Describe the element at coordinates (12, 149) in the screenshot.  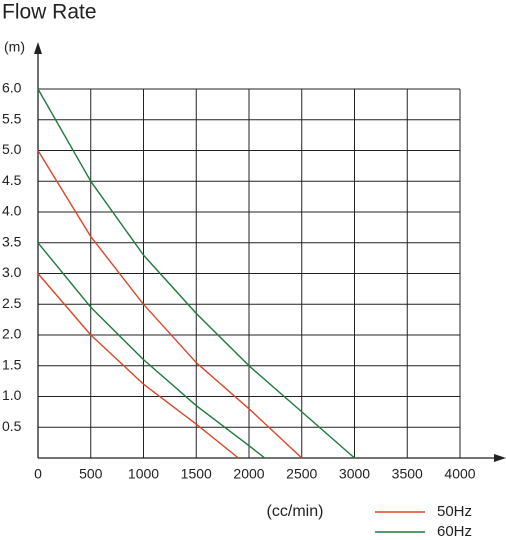
I see `y-tick-label: 5.0` at that location.